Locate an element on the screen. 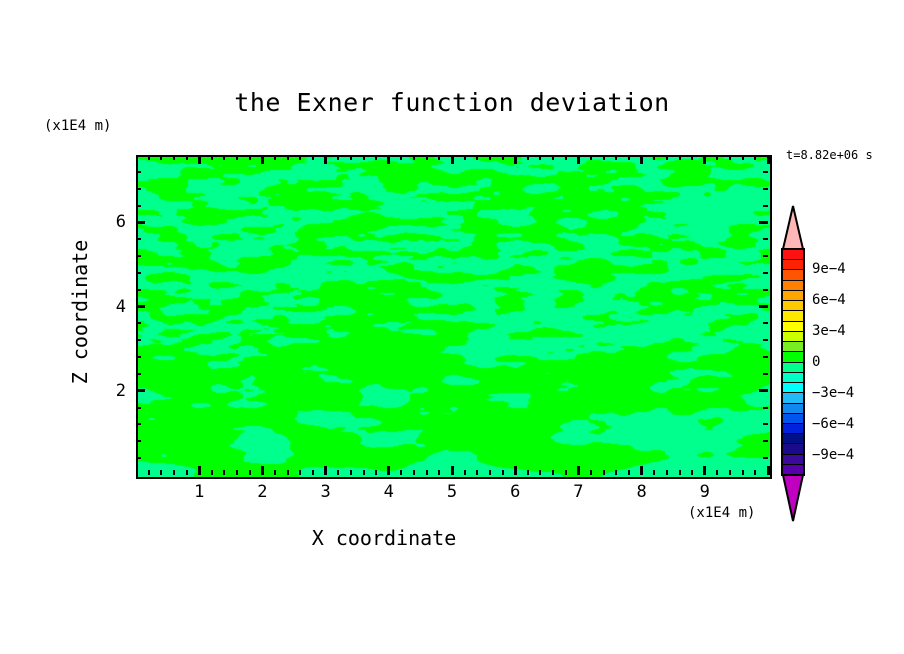  colorbar-tick-label: 6e−4 is located at coordinates (829, 299).